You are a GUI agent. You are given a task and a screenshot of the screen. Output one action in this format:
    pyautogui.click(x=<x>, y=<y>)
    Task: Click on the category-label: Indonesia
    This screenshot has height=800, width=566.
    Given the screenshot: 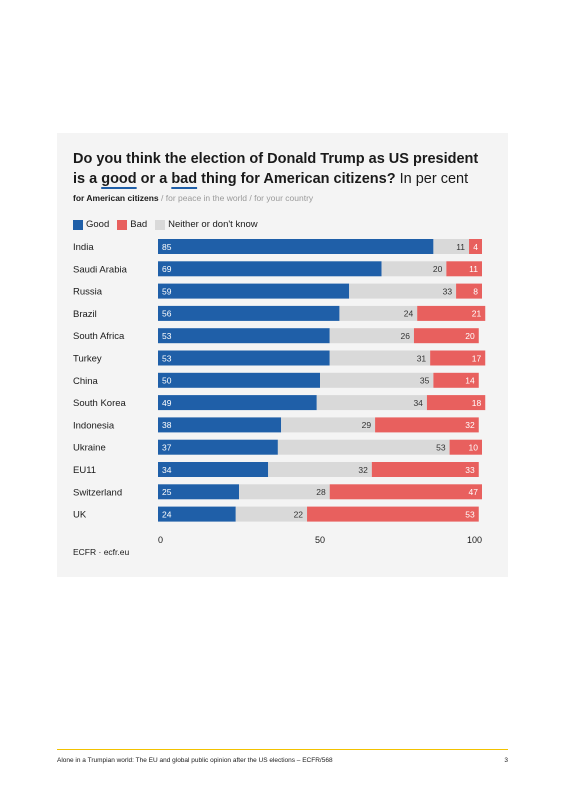 What is the action you would take?
    pyautogui.click(x=94, y=425)
    